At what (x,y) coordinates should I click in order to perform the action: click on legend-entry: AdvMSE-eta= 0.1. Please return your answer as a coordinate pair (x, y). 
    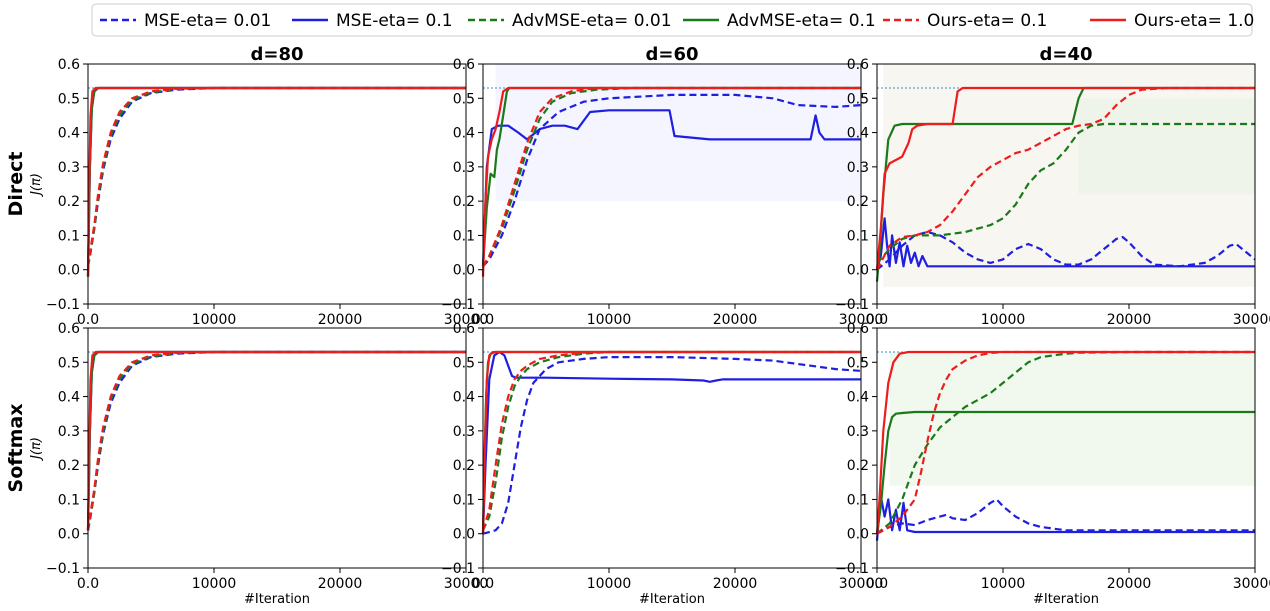
    Looking at the image, I should click on (779, 21).